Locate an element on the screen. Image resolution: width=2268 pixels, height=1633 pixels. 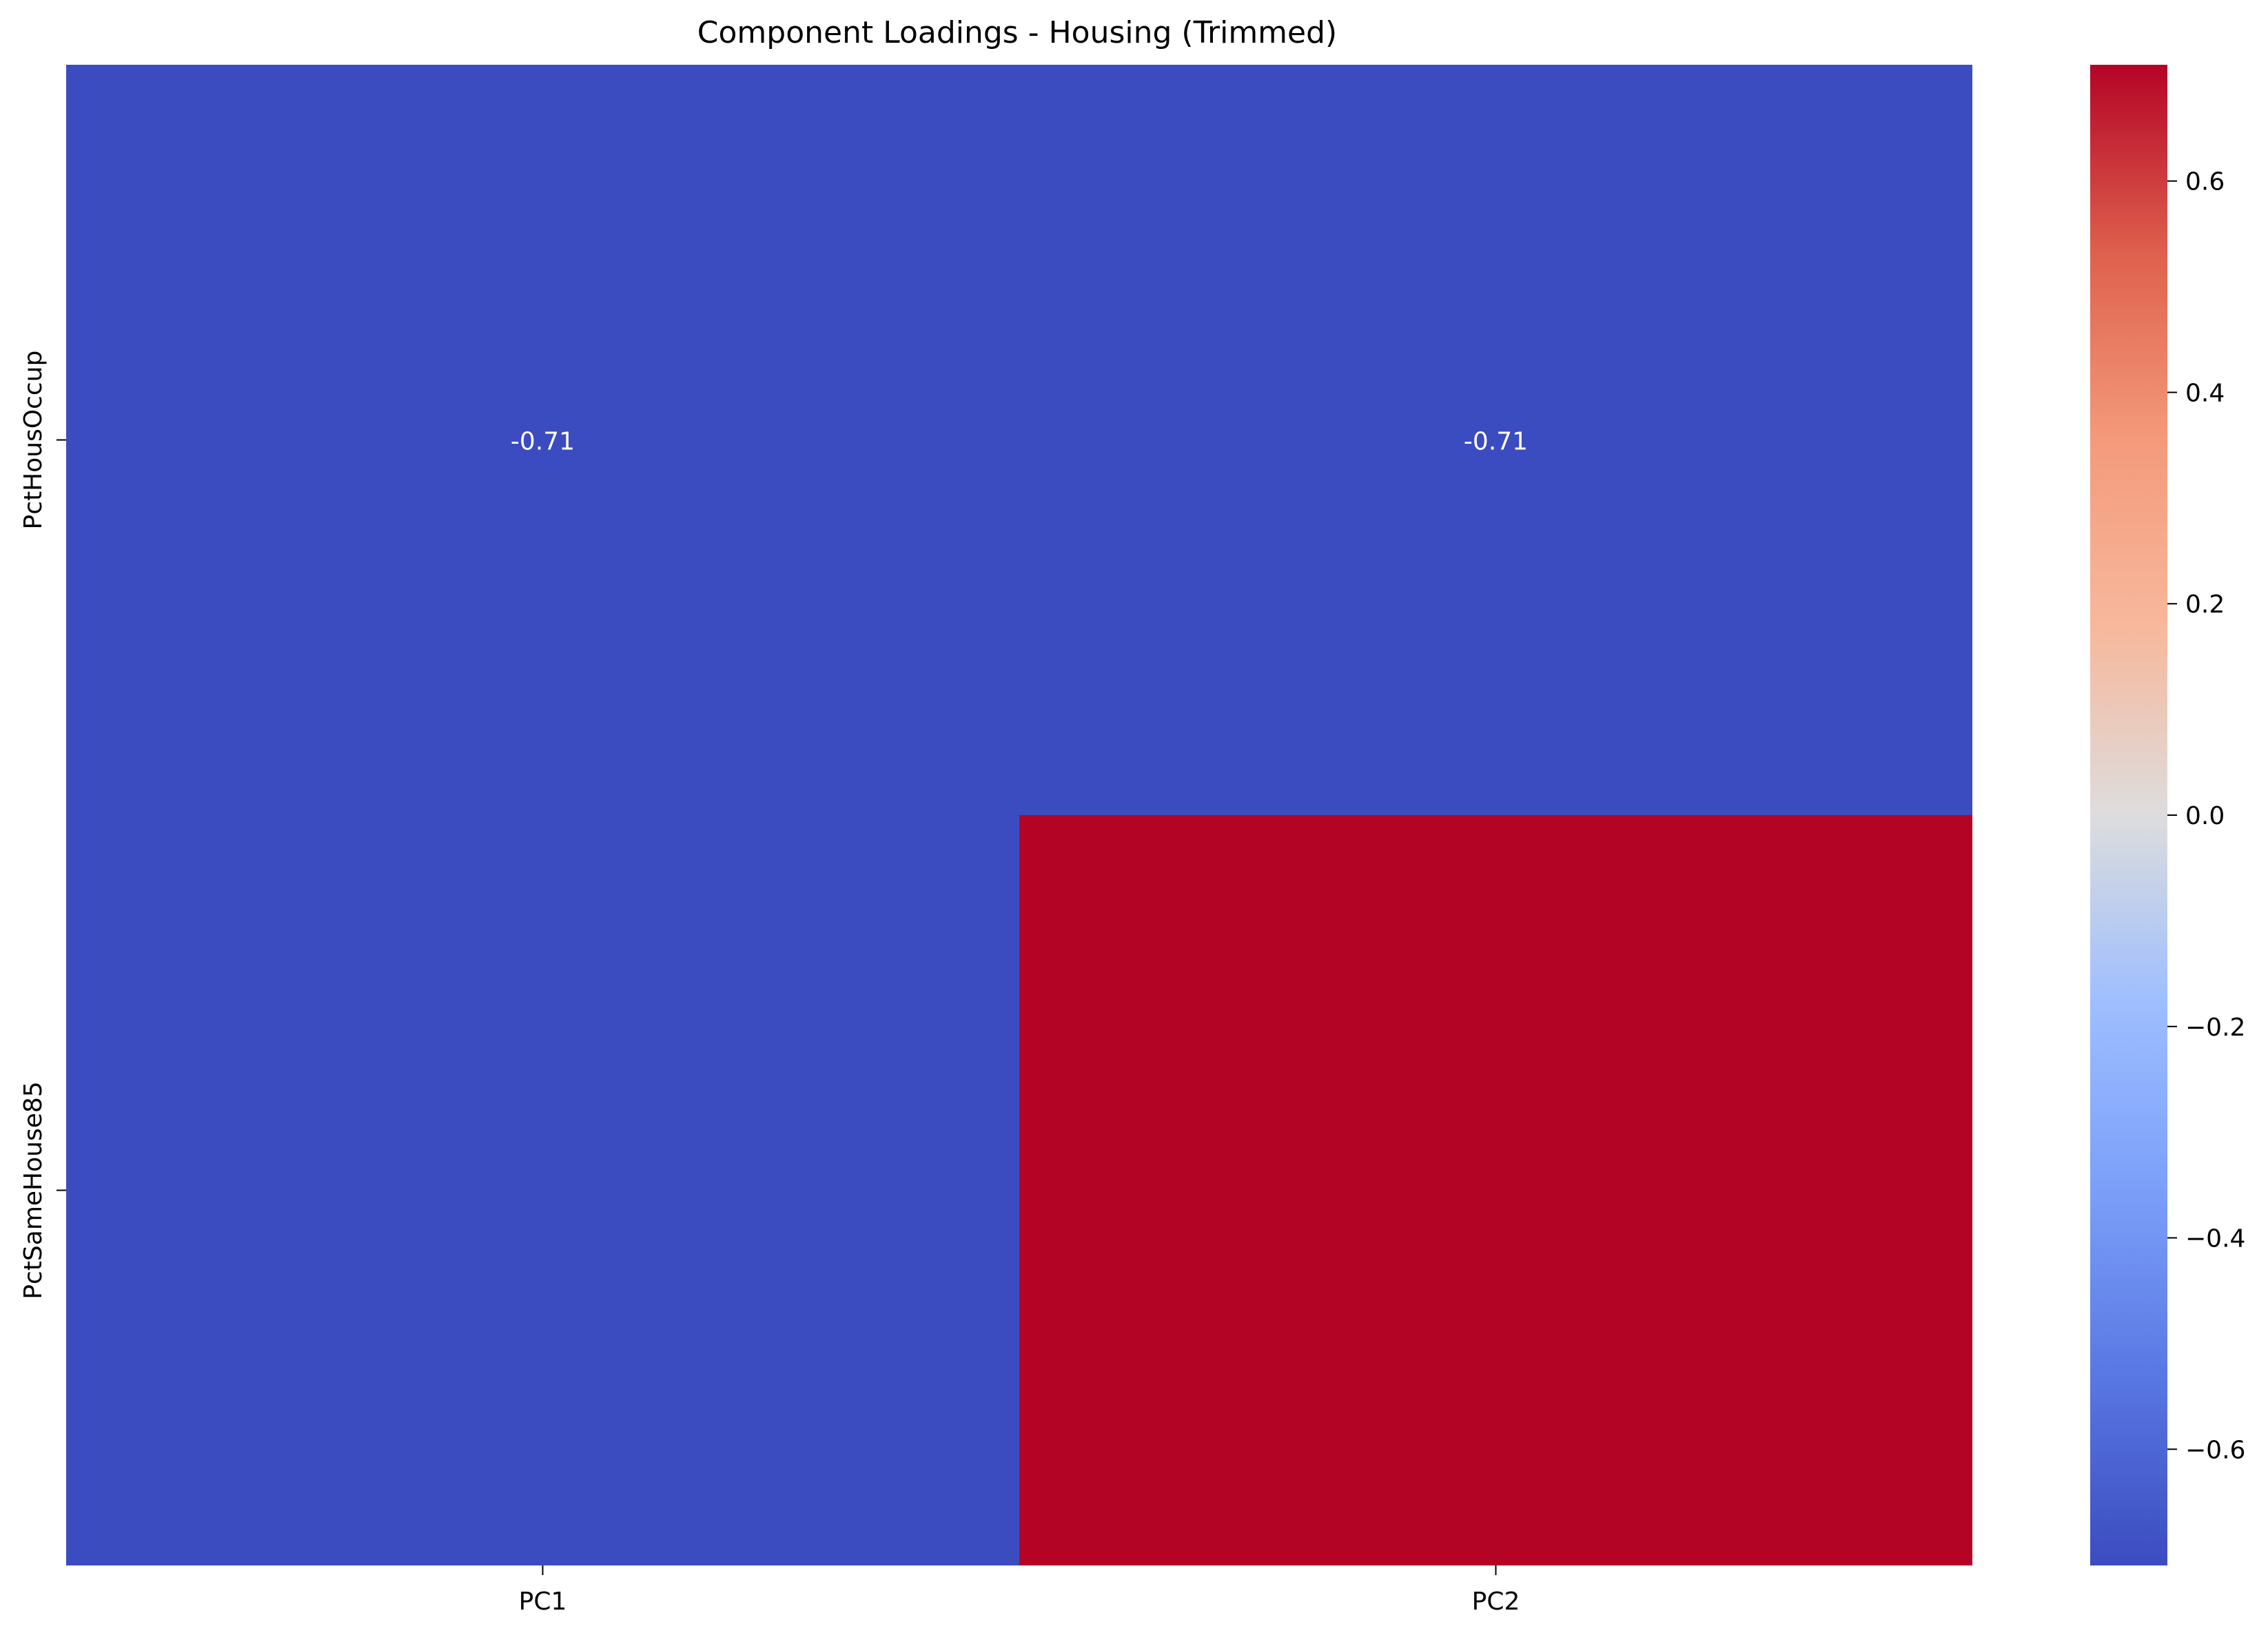
colorbar-gradient is located at coordinates (2128, 815).